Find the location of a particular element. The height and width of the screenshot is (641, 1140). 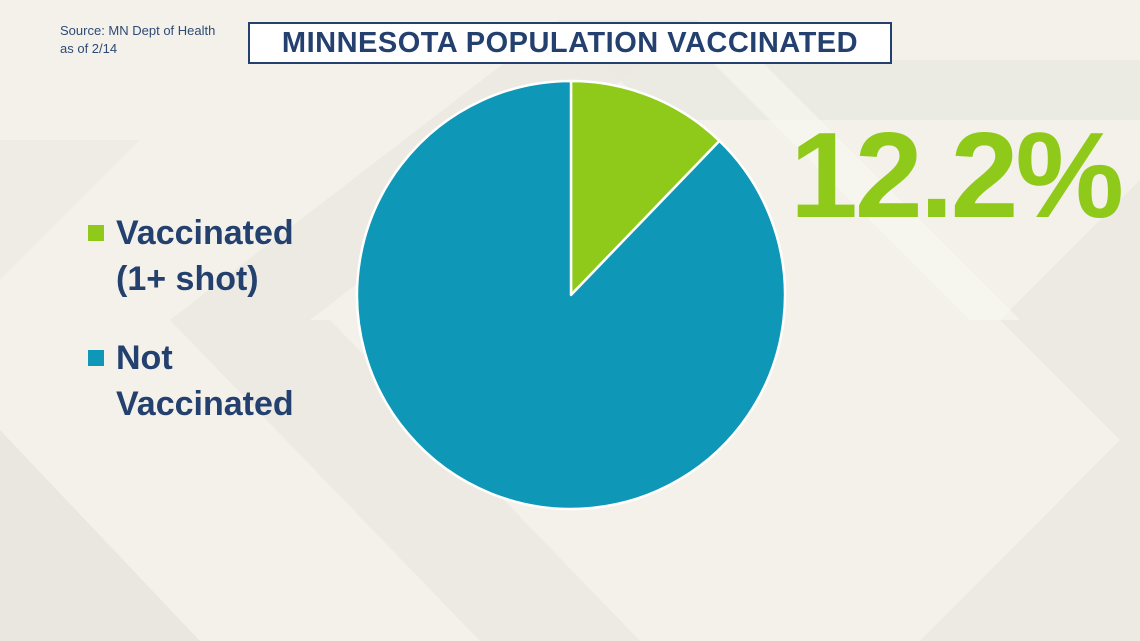

legend-label-vaccinated-line2: (1+ shot) is located at coordinates (187, 279).